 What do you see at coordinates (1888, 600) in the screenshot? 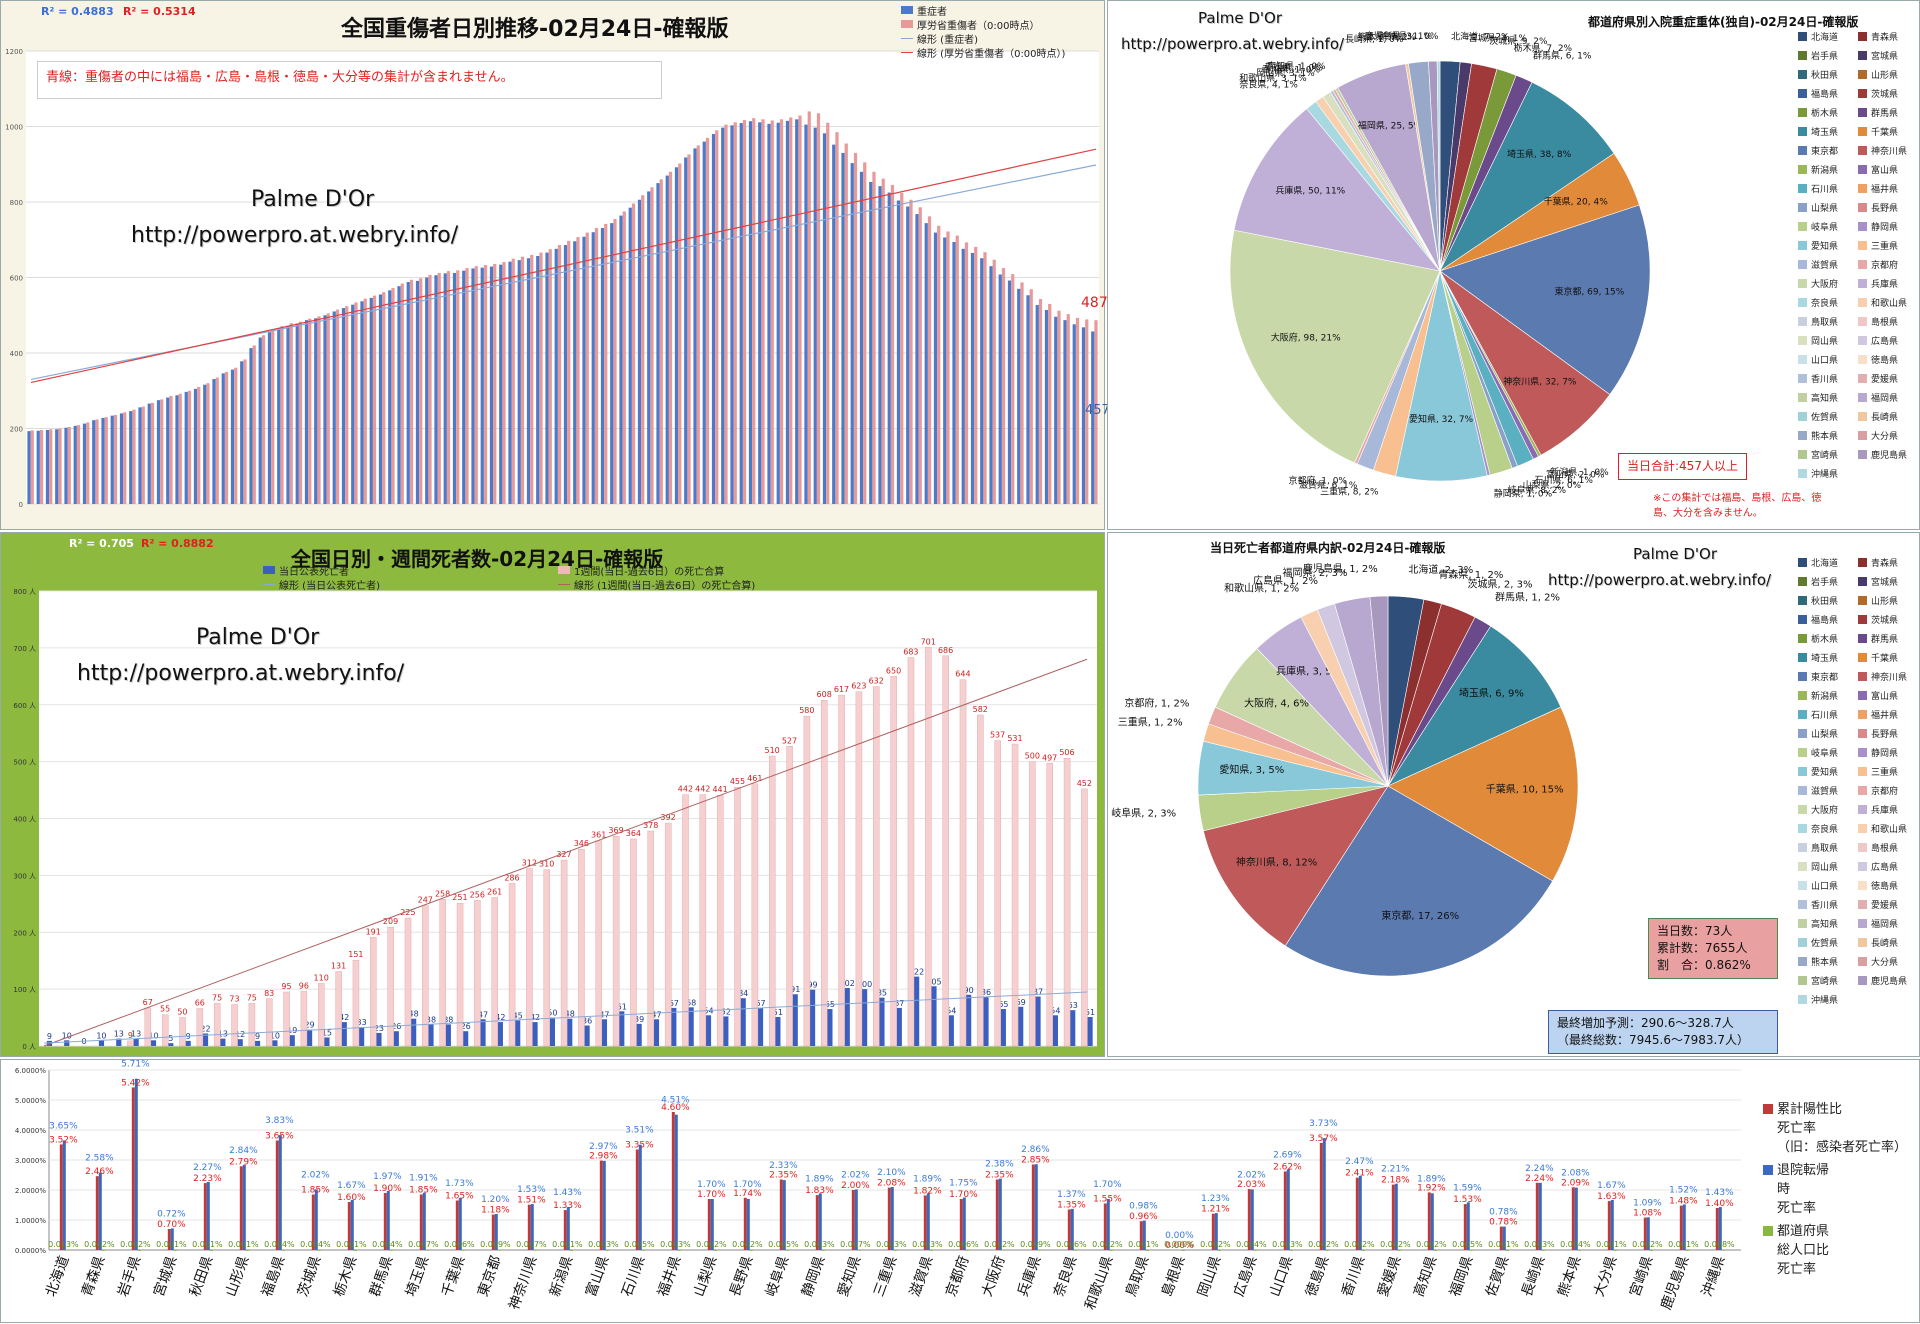
I see `legend-item: 山形県` at bounding box center [1888, 600].